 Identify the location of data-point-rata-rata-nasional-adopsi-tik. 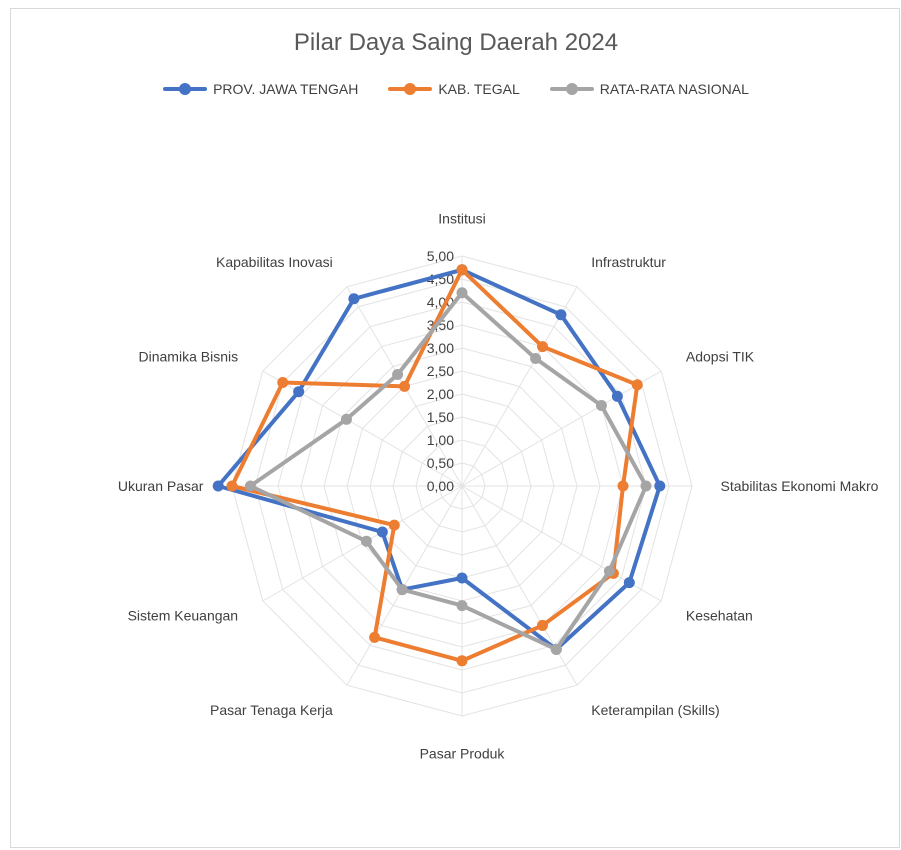
(601, 405).